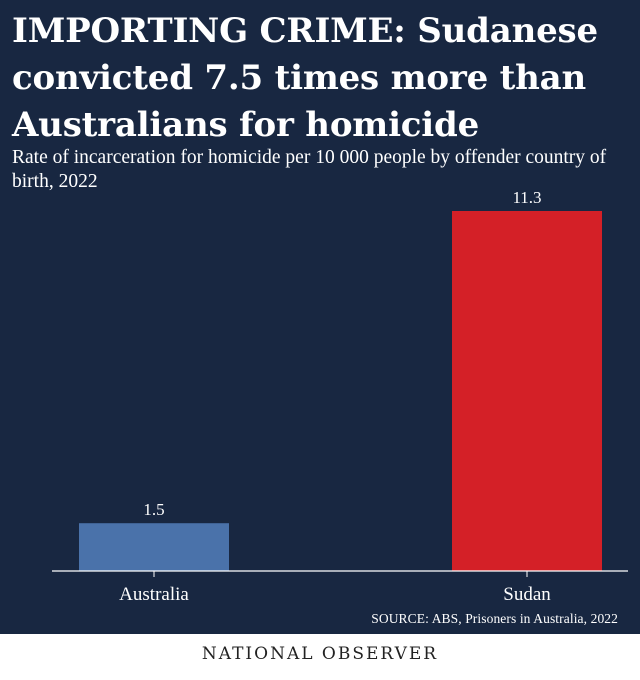  Describe the element at coordinates (154, 547) in the screenshot. I see `bar-australia` at that location.